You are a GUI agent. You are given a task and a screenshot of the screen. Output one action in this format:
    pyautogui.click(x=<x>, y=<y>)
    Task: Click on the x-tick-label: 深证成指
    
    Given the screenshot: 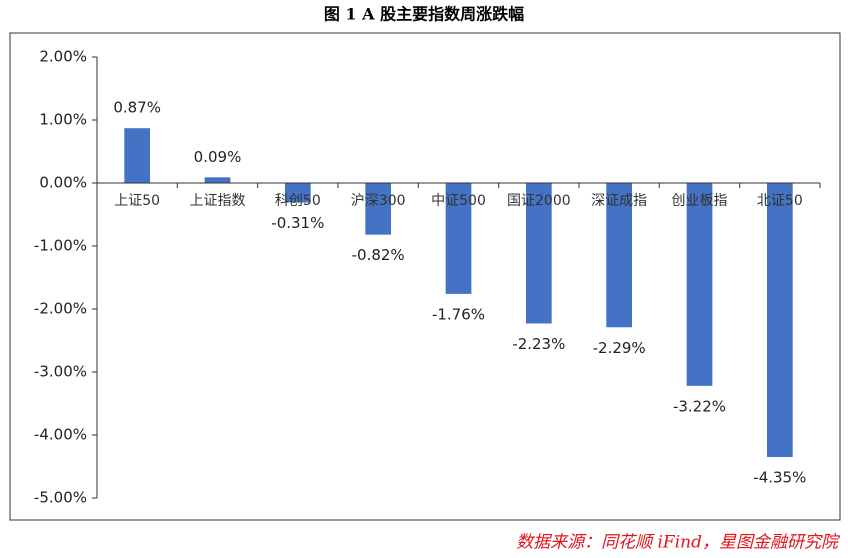 What is the action you would take?
    pyautogui.click(x=619, y=201)
    